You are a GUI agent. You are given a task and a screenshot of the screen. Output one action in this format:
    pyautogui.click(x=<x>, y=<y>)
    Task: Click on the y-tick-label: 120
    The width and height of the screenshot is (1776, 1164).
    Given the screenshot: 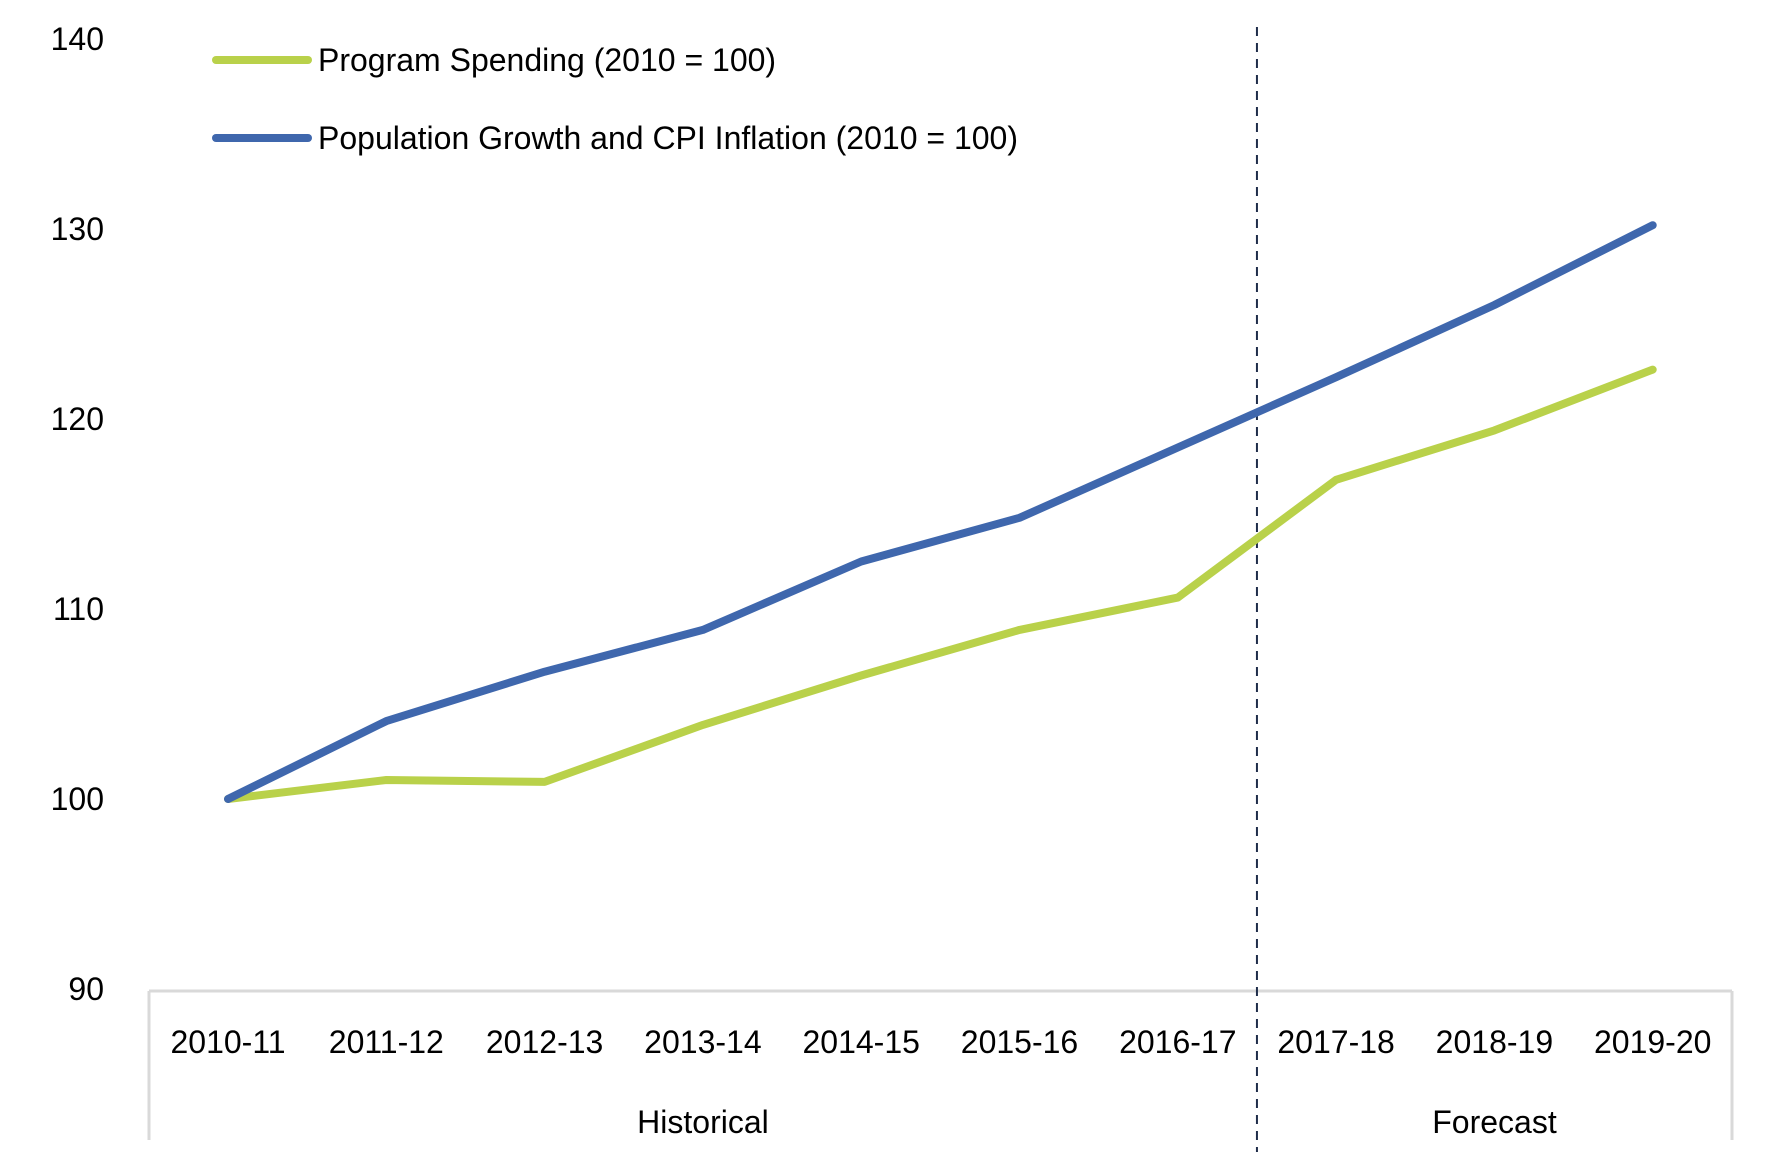 What is the action you would take?
    pyautogui.click(x=77, y=419)
    